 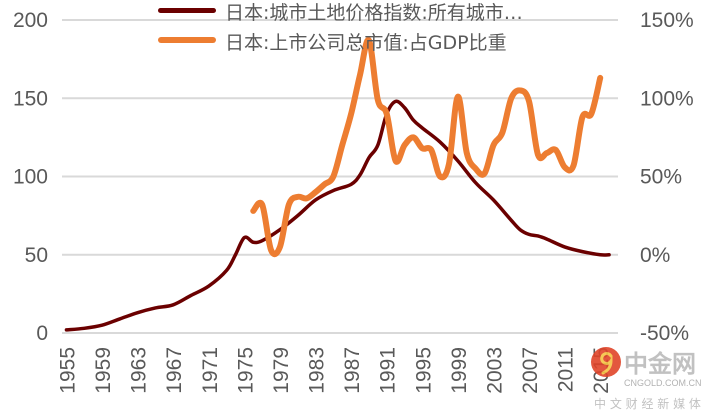 What do you see at coordinates (661, 177) in the screenshot?
I see `y2-tick-label: 50%` at bounding box center [661, 177].